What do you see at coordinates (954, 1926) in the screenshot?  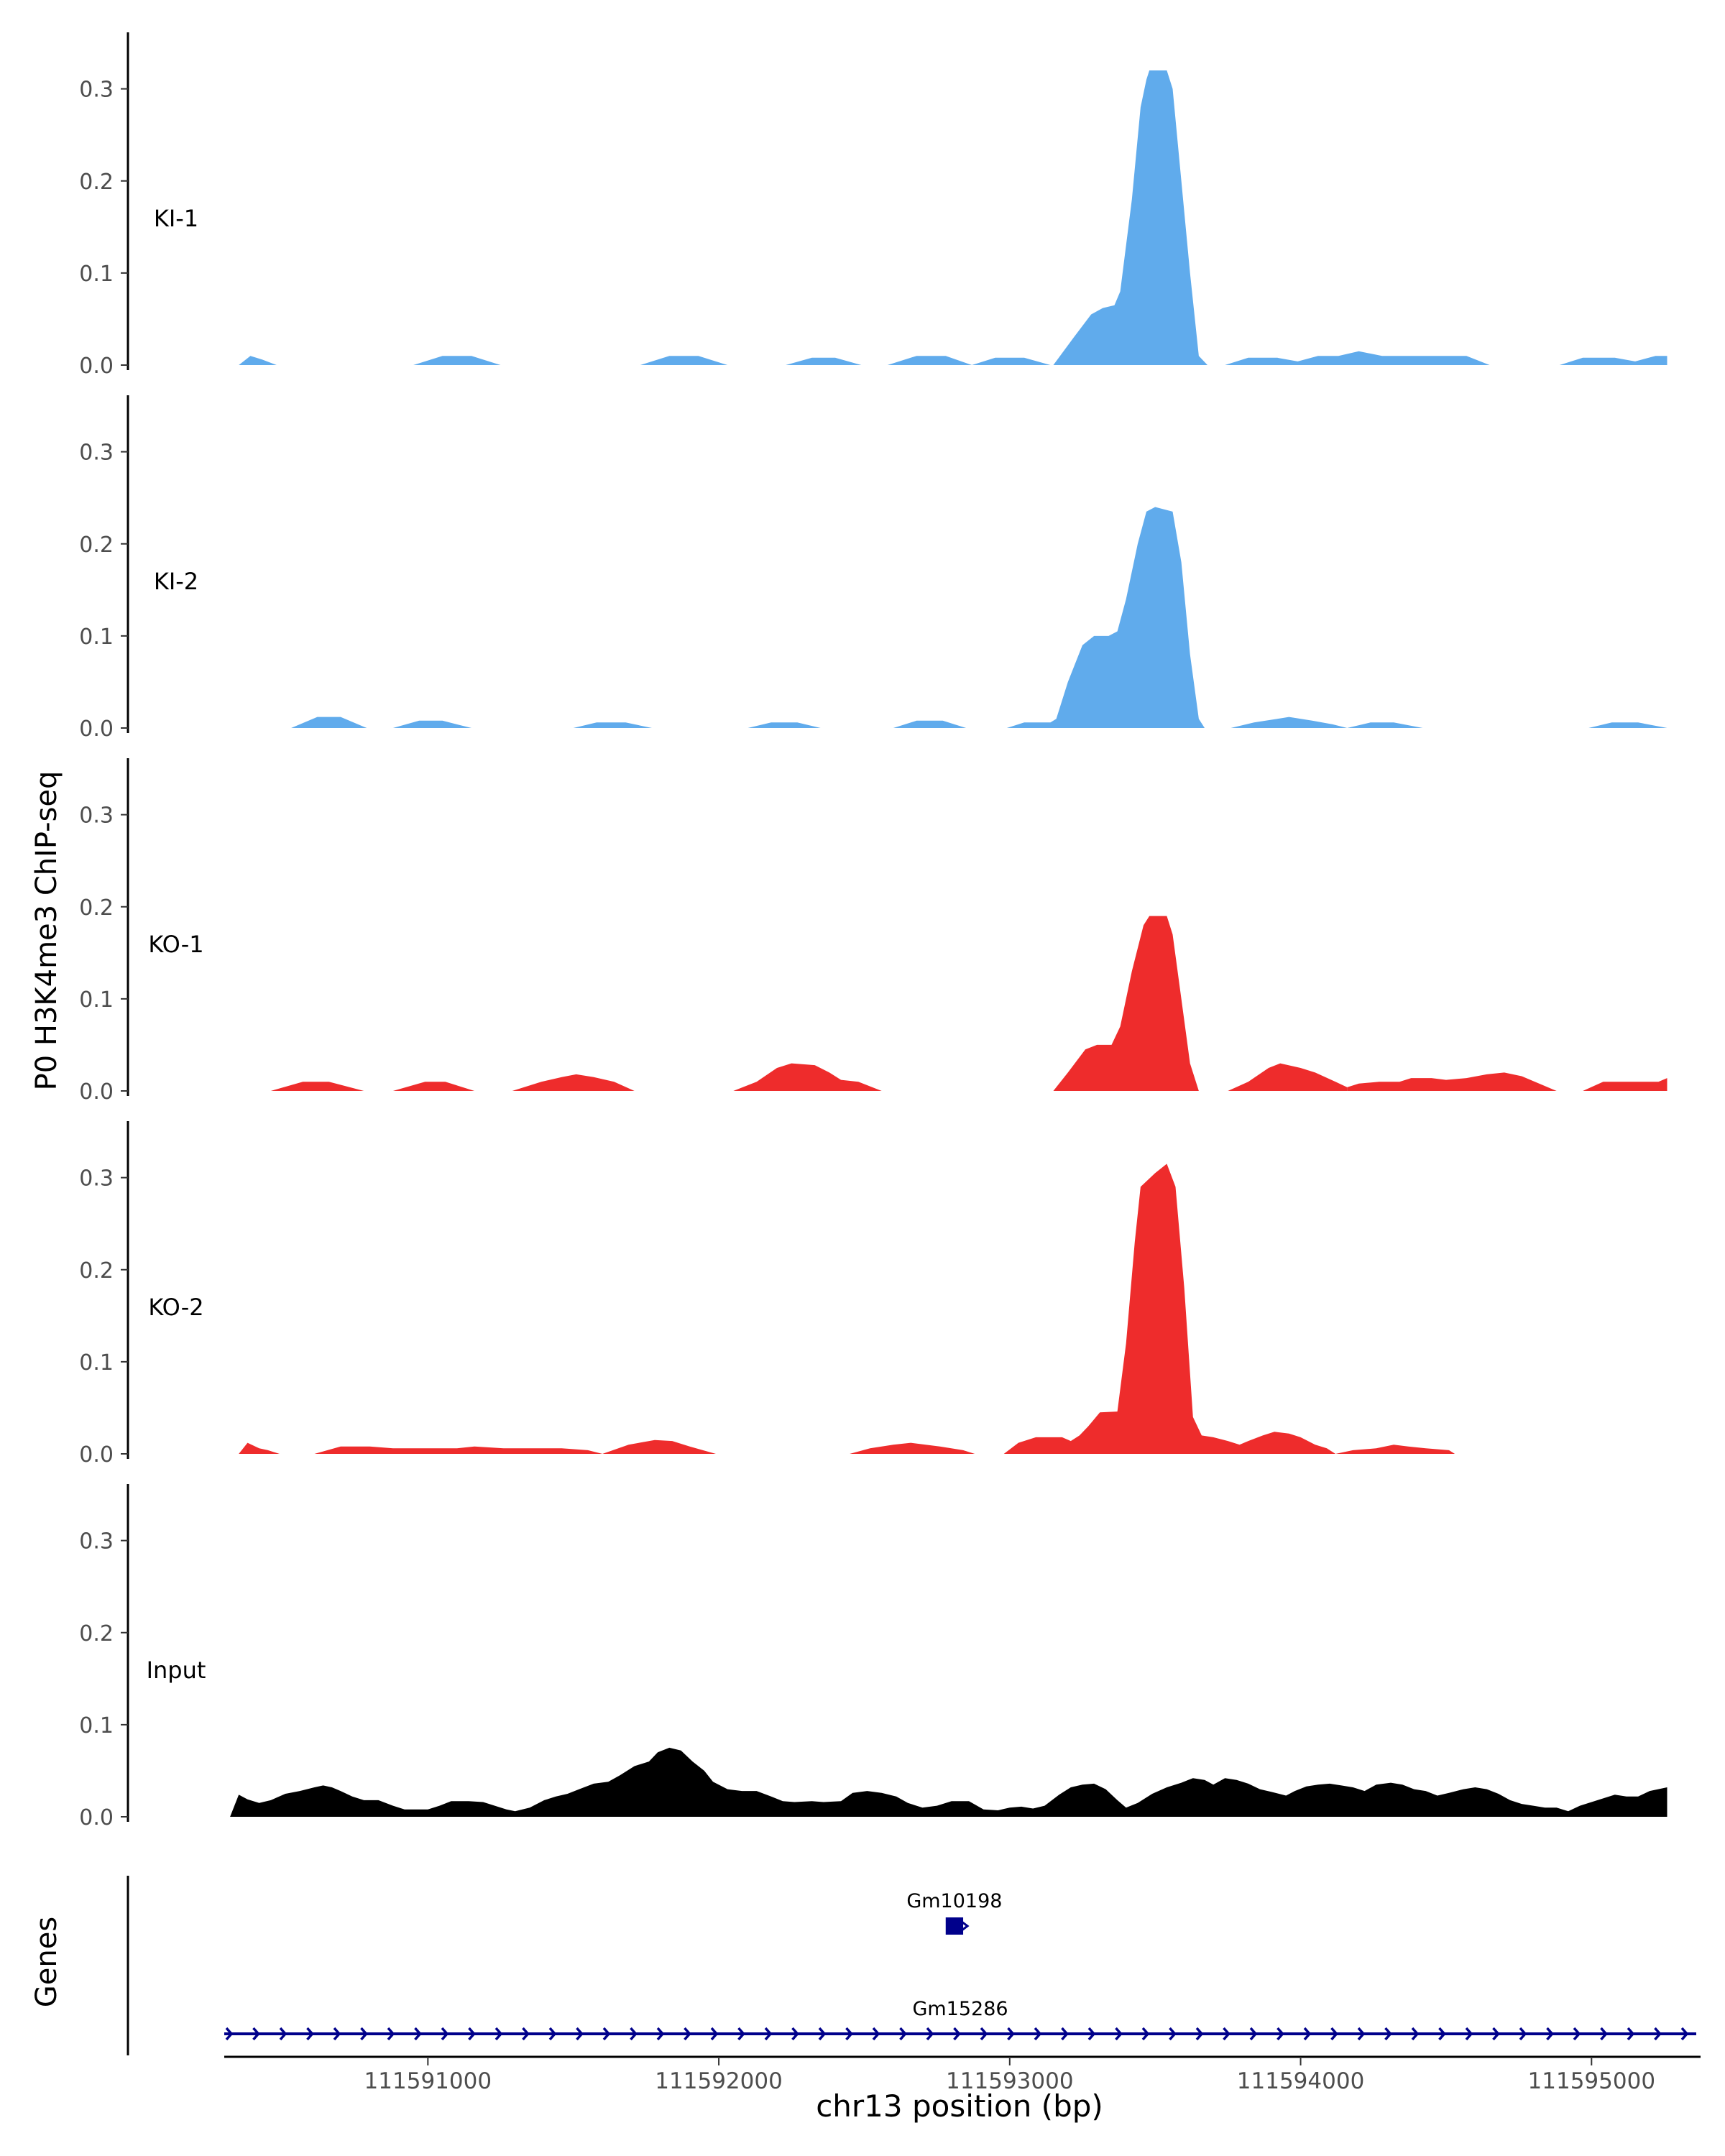 I see `gene-exon` at bounding box center [954, 1926].